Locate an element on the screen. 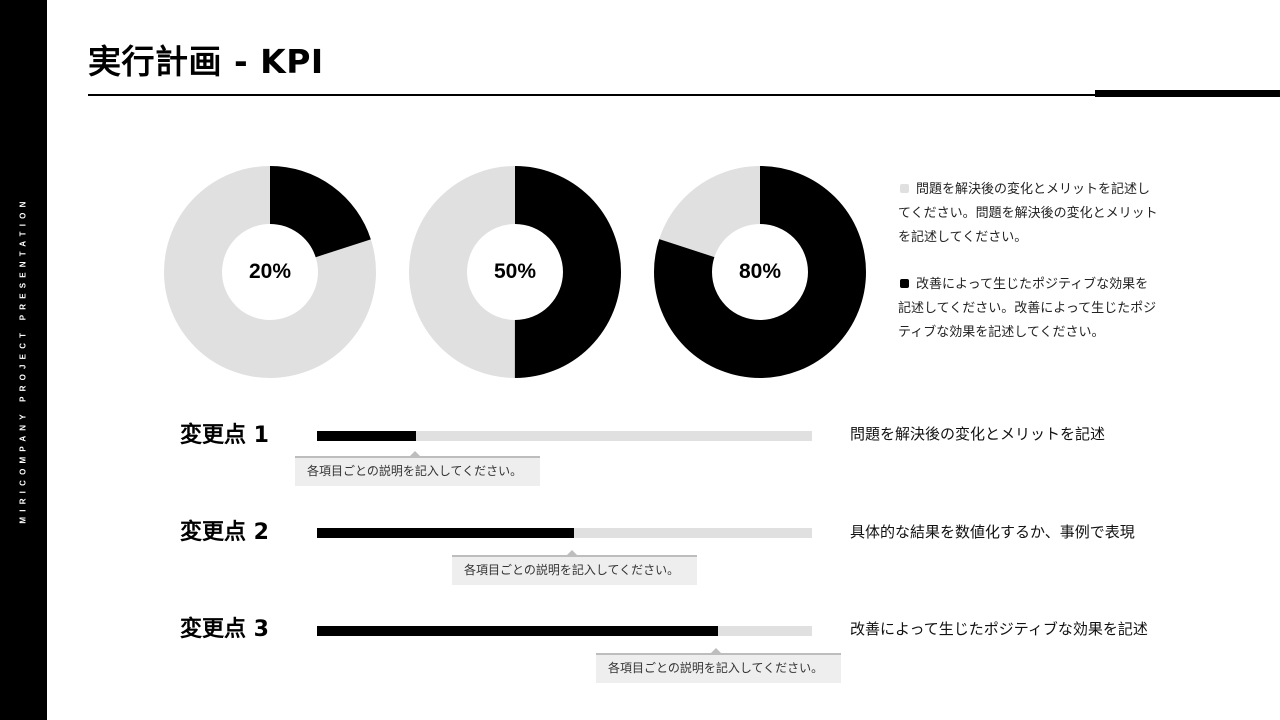 The height and width of the screenshot is (720, 1280). donut-chart-2-percent: 50% is located at coordinates (515, 271).